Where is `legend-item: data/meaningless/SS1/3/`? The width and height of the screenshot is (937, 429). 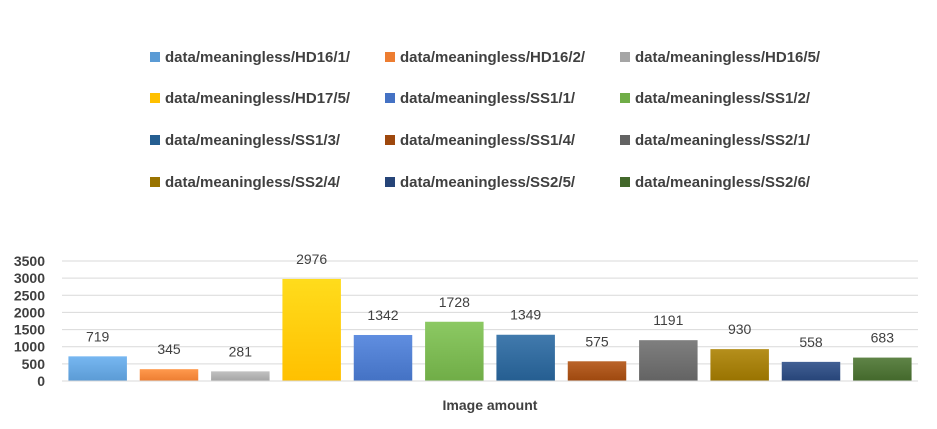
legend-item: data/meaningless/SS1/3/ is located at coordinates (245, 140).